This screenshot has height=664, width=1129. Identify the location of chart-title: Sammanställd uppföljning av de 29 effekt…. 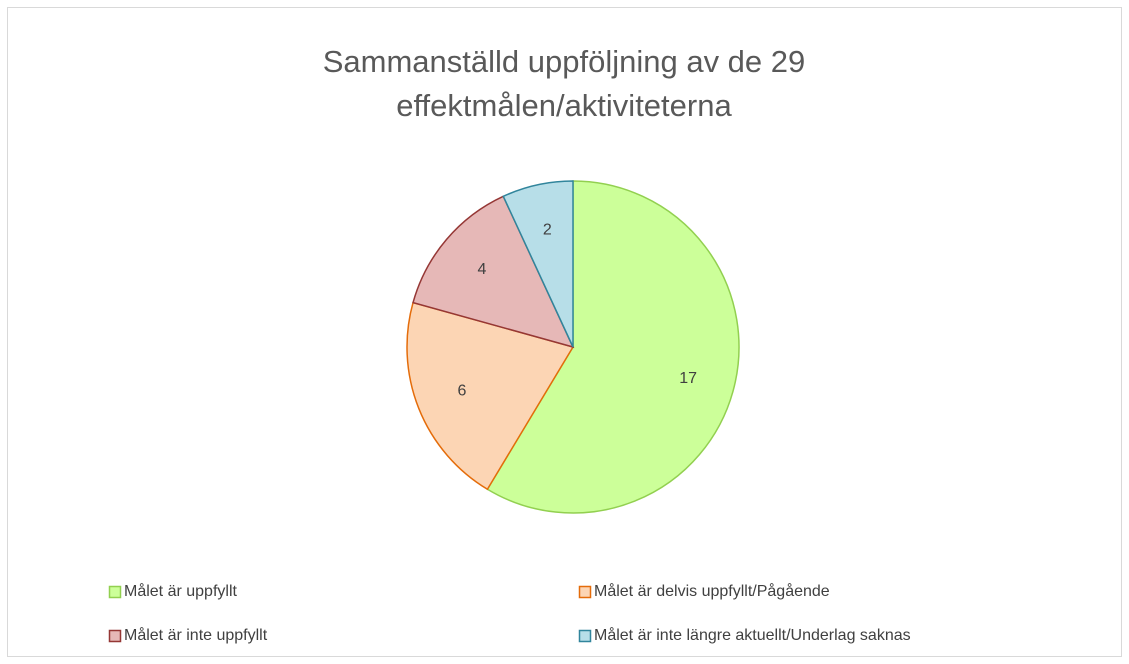
(564, 83).